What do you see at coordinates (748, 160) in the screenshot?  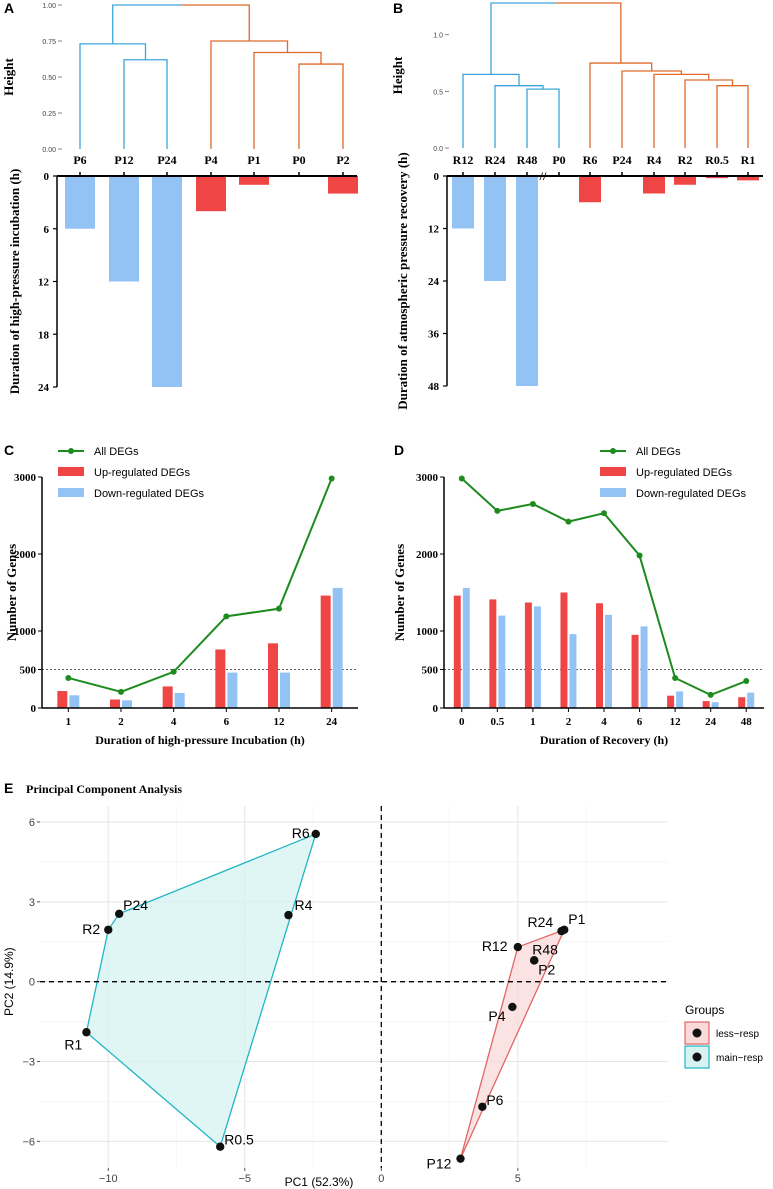 I see `leaf-label: R1` at bounding box center [748, 160].